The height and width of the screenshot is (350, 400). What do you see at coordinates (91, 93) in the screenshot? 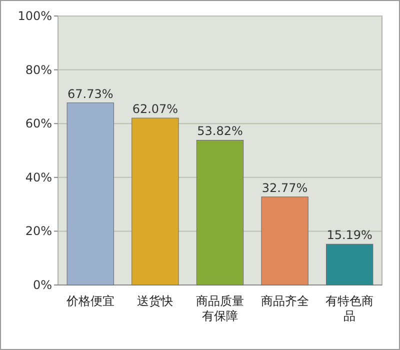
I see `data-label: 67.73%` at bounding box center [91, 93].